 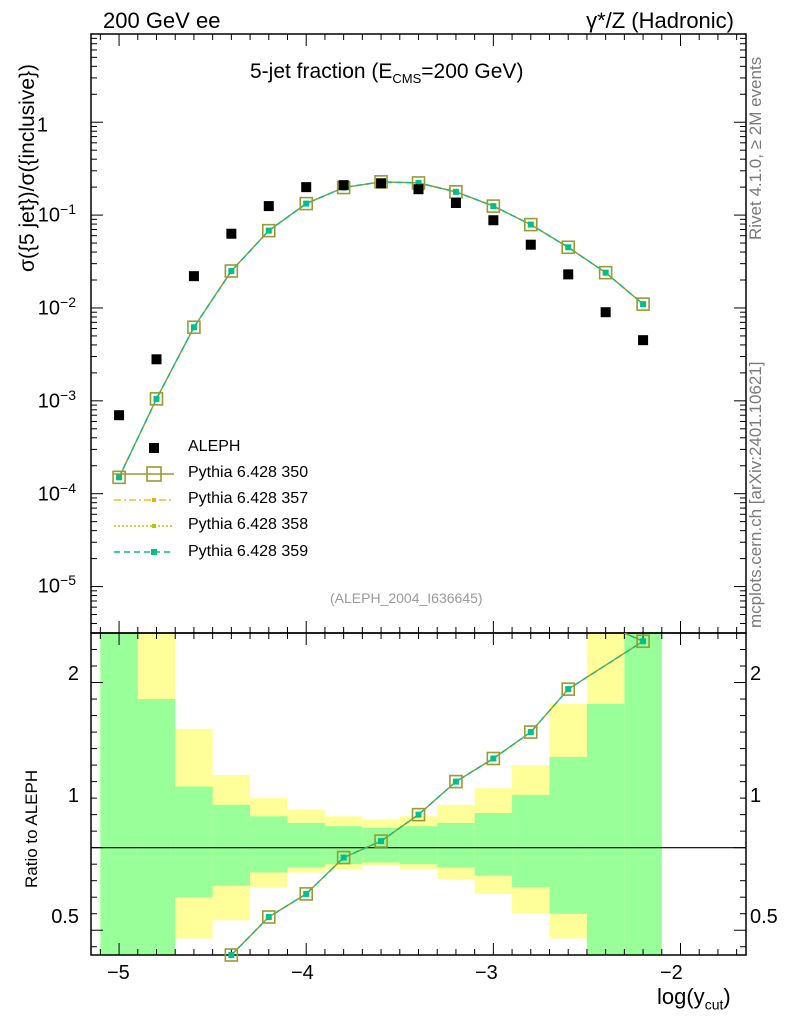 What do you see at coordinates (56, 307) in the screenshot?
I see `y-tick-label: 10⁻²` at bounding box center [56, 307].